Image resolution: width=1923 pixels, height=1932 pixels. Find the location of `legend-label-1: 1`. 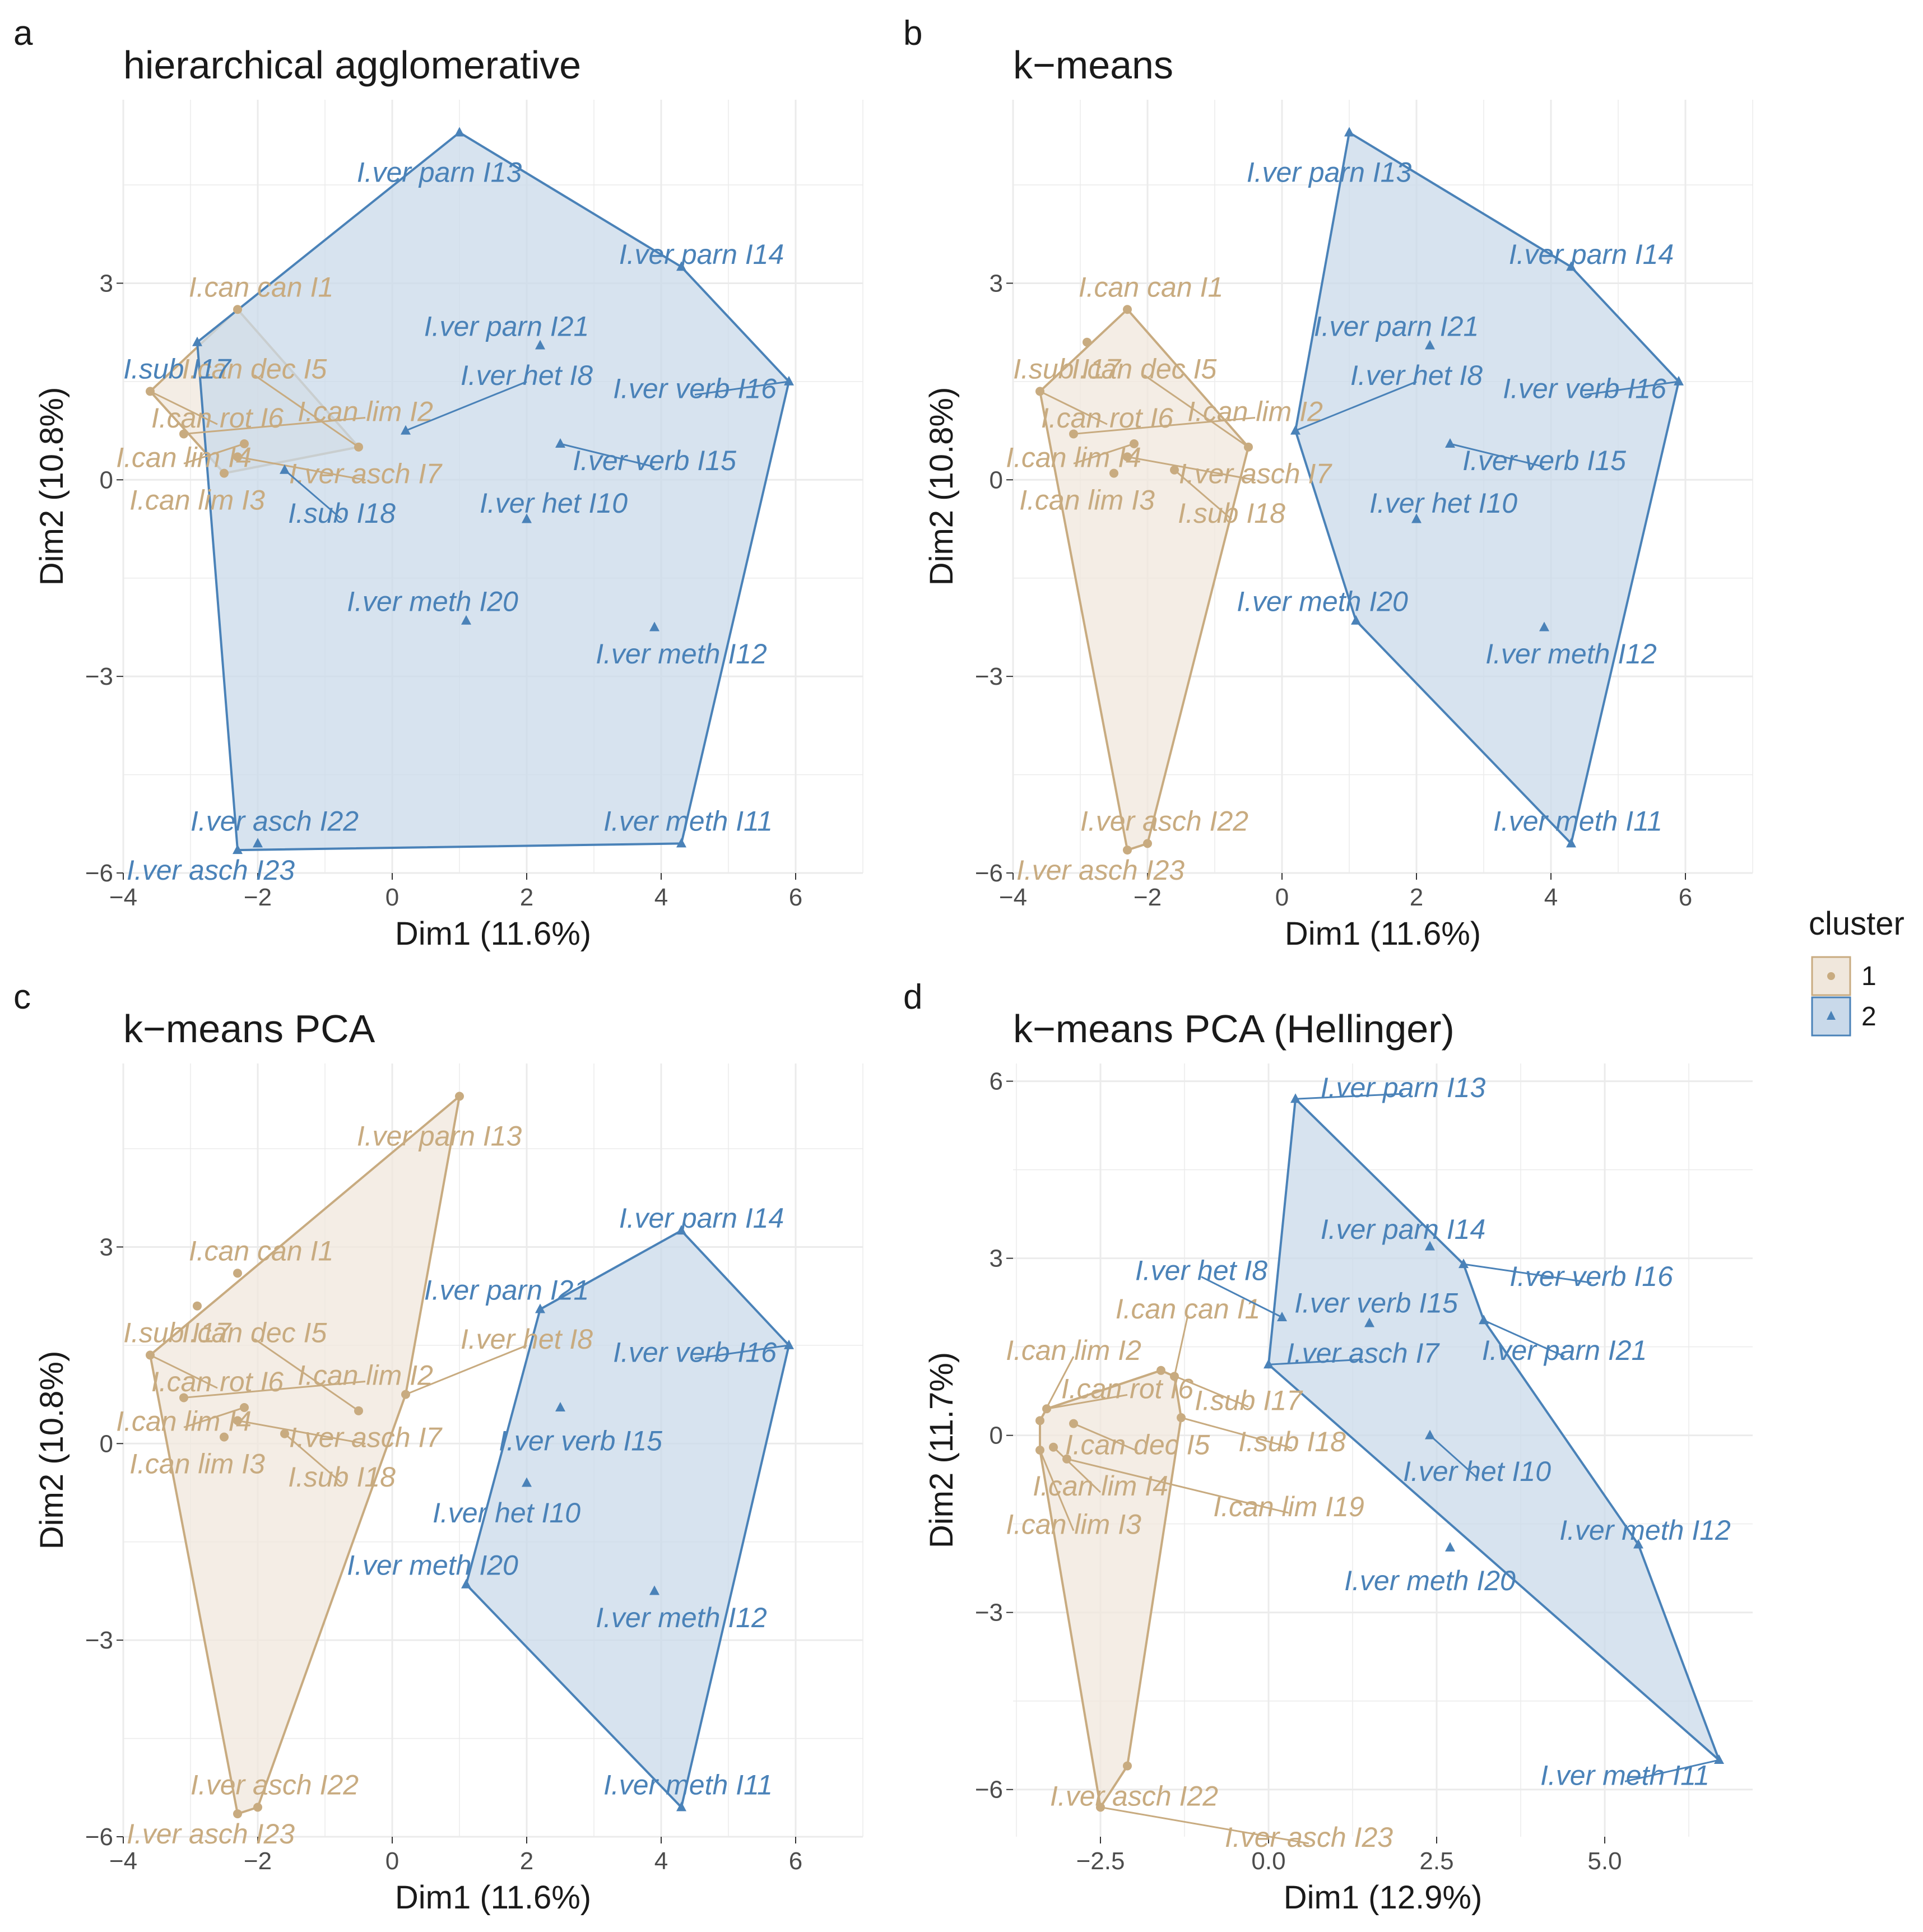

legend-label-1: 1 is located at coordinates (1868, 976).